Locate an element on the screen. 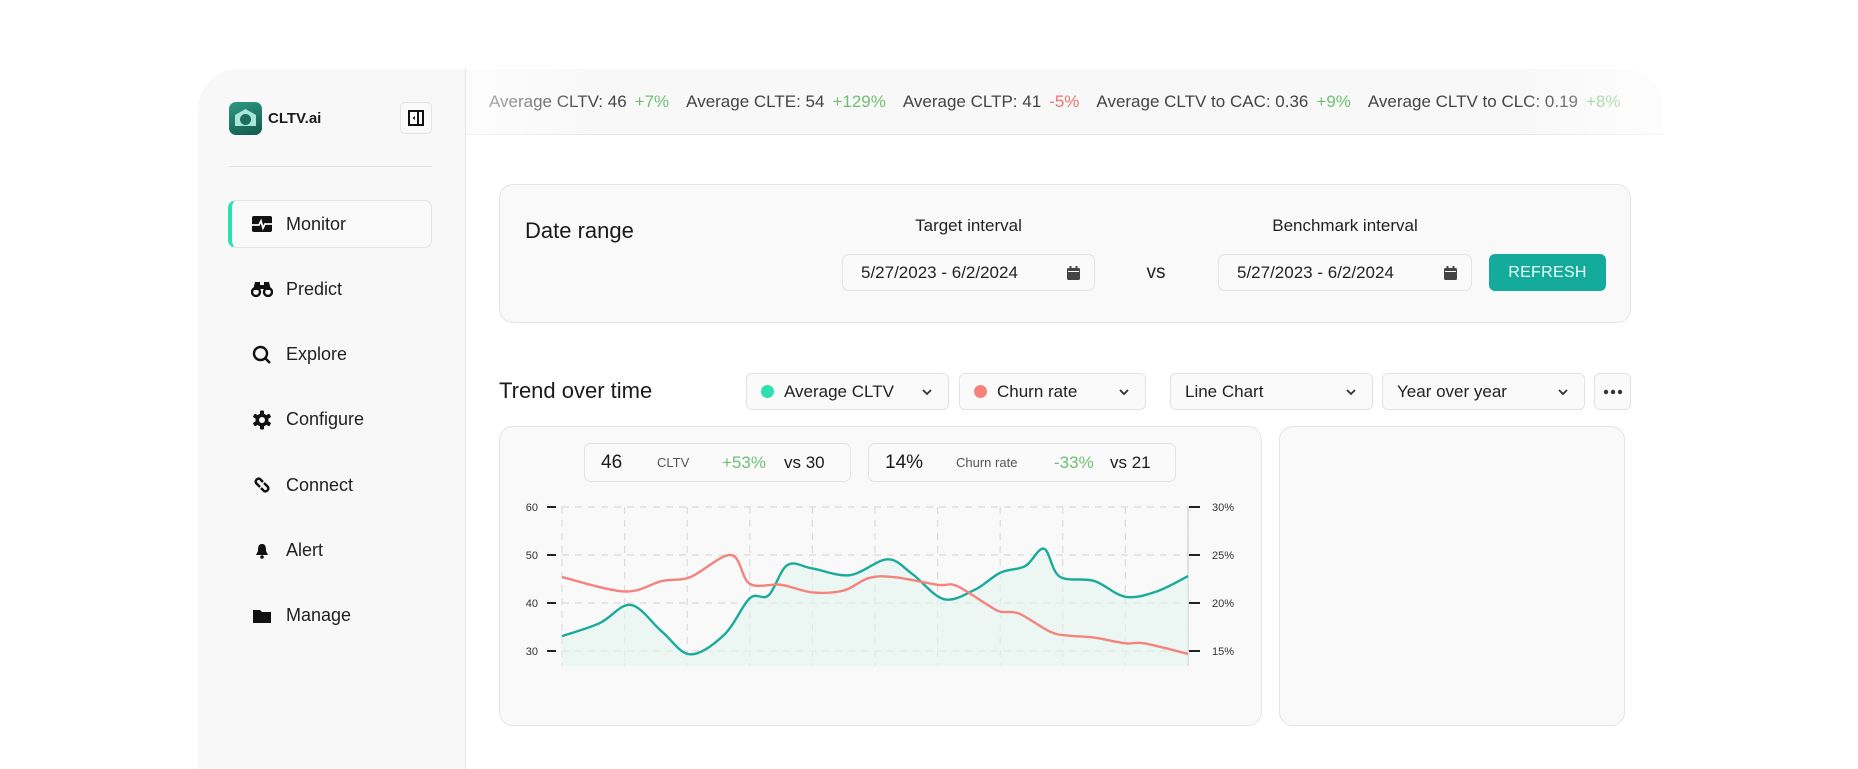  metric-label: Average CLTV: 46 is located at coordinates (558, 101).